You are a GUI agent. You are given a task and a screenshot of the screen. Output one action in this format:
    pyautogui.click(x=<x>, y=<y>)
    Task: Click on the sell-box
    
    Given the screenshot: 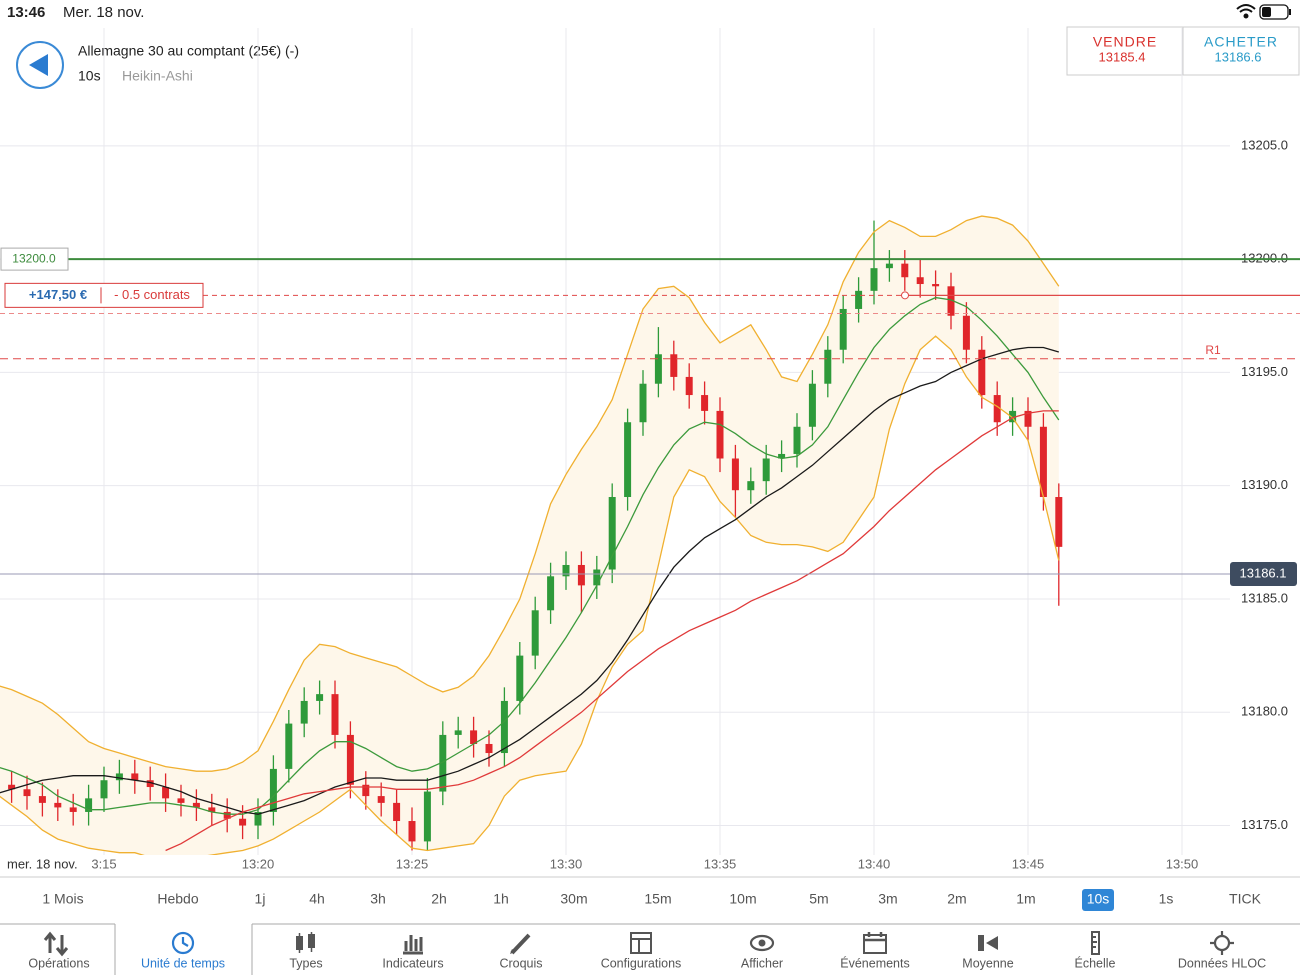 What is the action you would take?
    pyautogui.click(x=1125, y=51)
    